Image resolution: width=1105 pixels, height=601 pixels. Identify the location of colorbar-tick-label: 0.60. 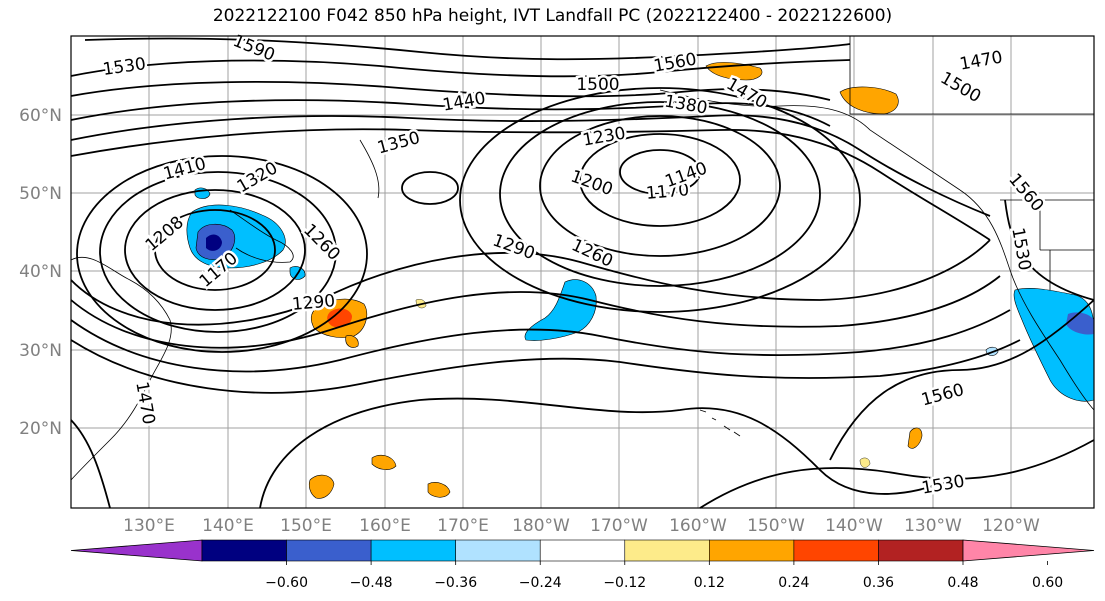
(1047, 583).